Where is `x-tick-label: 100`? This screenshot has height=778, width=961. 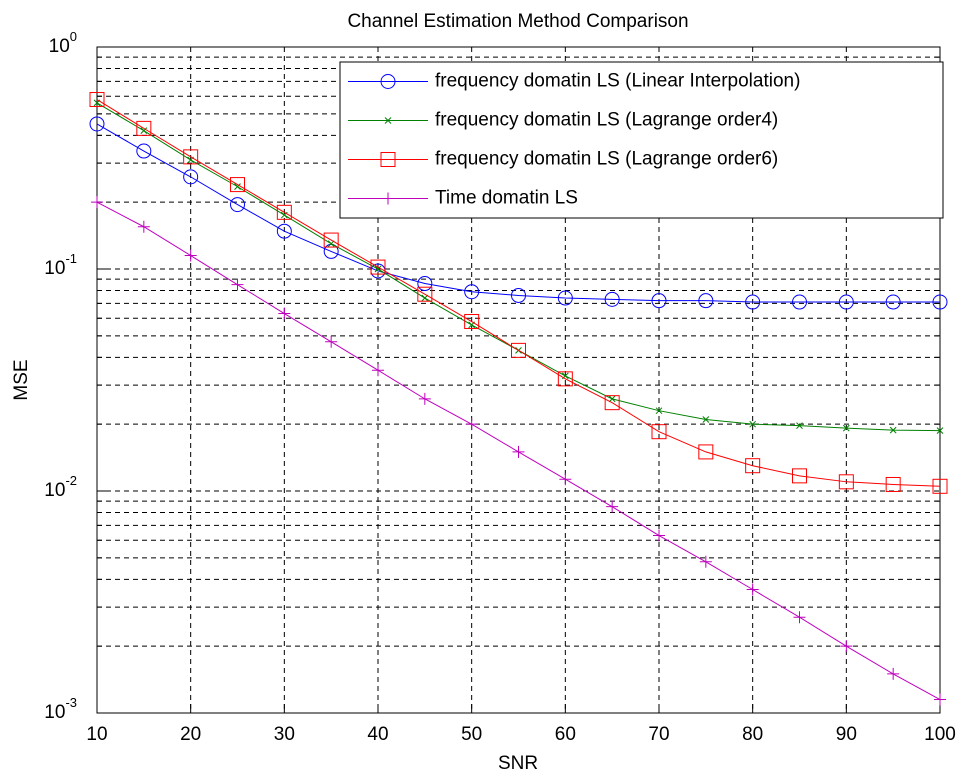
x-tick-label: 100 is located at coordinates (940, 734).